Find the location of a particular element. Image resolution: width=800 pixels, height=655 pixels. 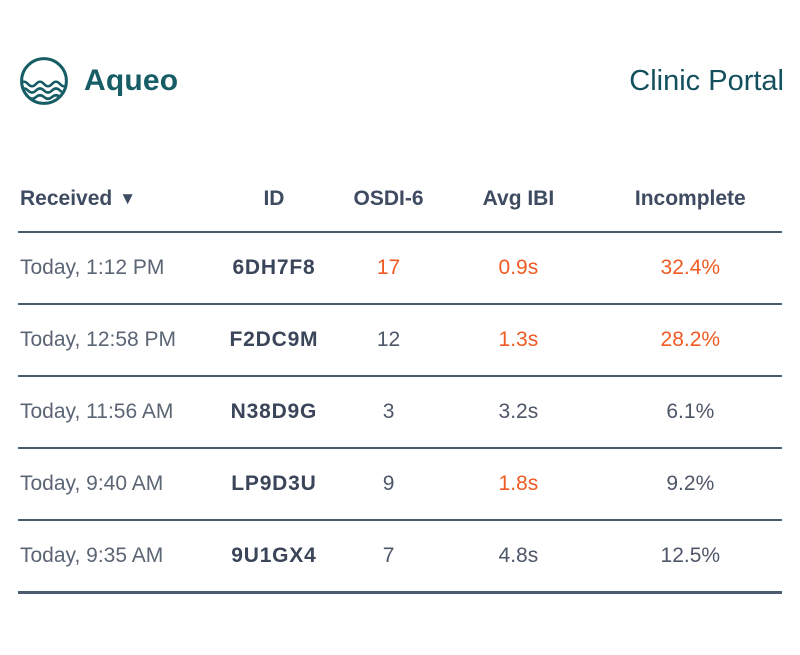

table-row: Today, 11:56 AM N38D9G 3 3.2s 6.1% is located at coordinates (400, 412).